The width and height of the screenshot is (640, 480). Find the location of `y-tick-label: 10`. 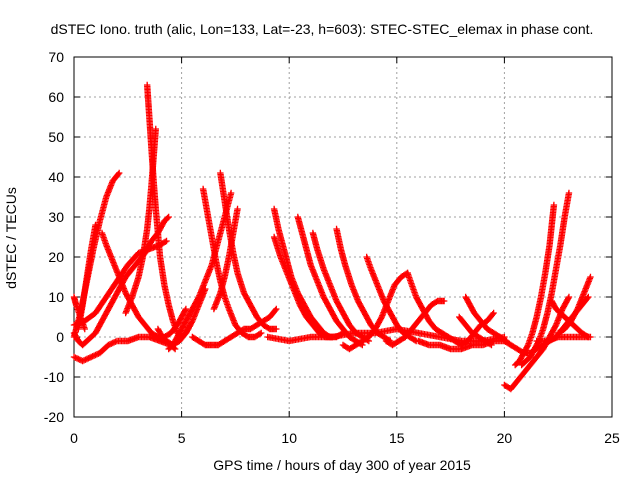

y-tick-label: 10 is located at coordinates (56, 297).